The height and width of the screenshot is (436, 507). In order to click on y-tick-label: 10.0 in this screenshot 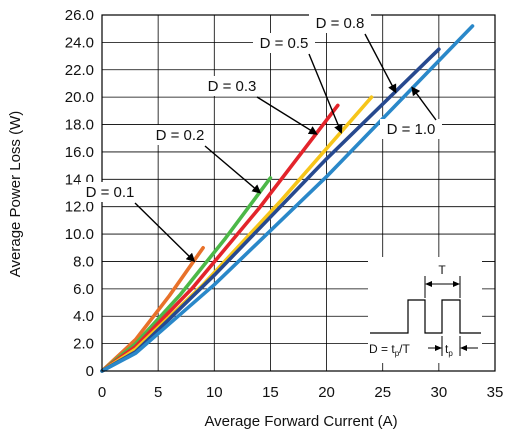, I will do `click(79, 234)`.